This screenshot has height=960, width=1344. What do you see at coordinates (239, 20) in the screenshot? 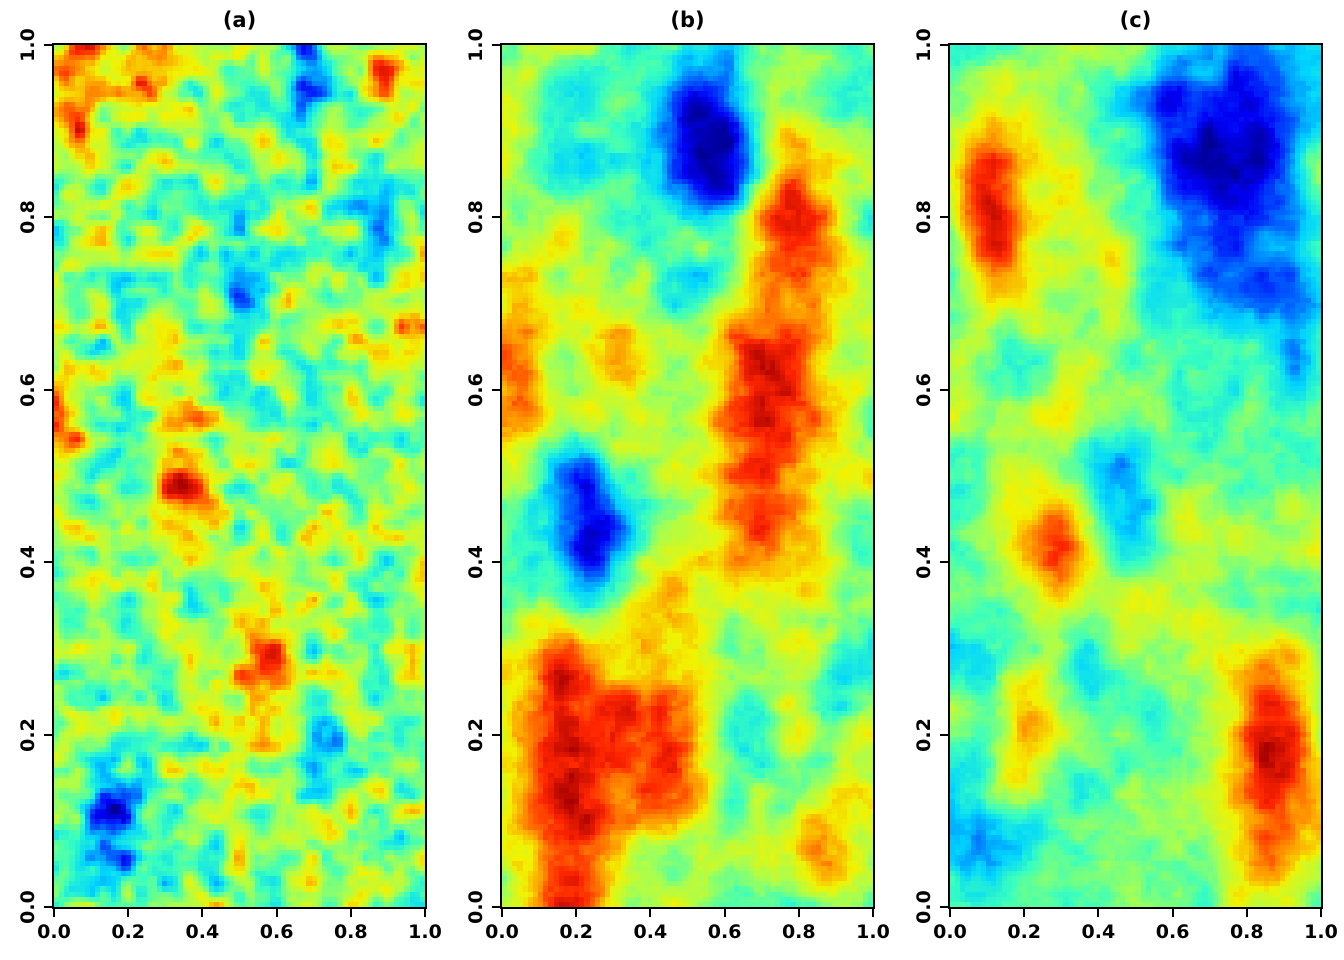
I see `panel-title: (a)` at bounding box center [239, 20].